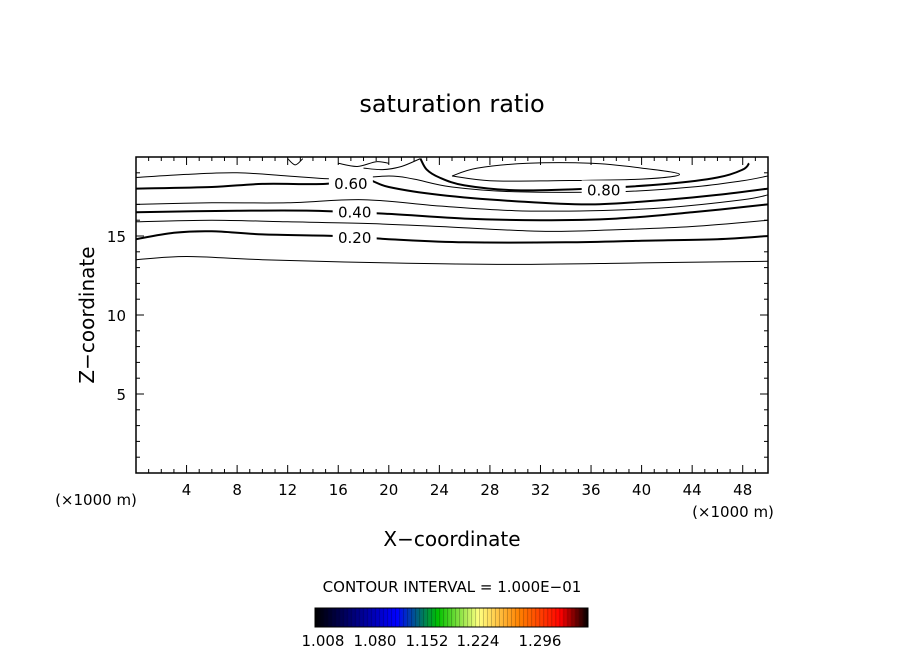 This screenshot has width=904, height=654. What do you see at coordinates (451, 539) in the screenshot?
I see `x-axis-label: X−coordinate` at bounding box center [451, 539].